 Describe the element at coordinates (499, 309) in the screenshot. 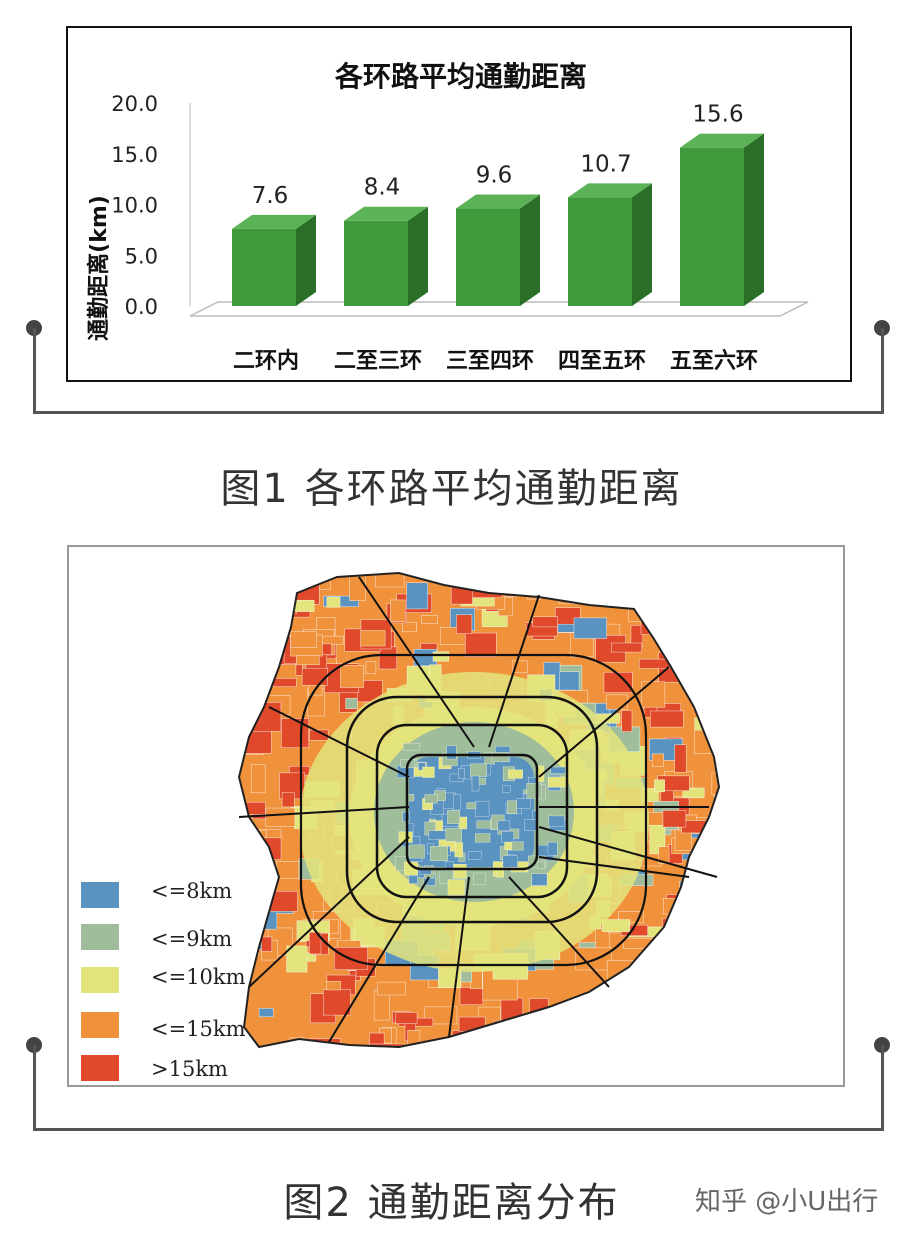

I see `floor-plane` at that location.